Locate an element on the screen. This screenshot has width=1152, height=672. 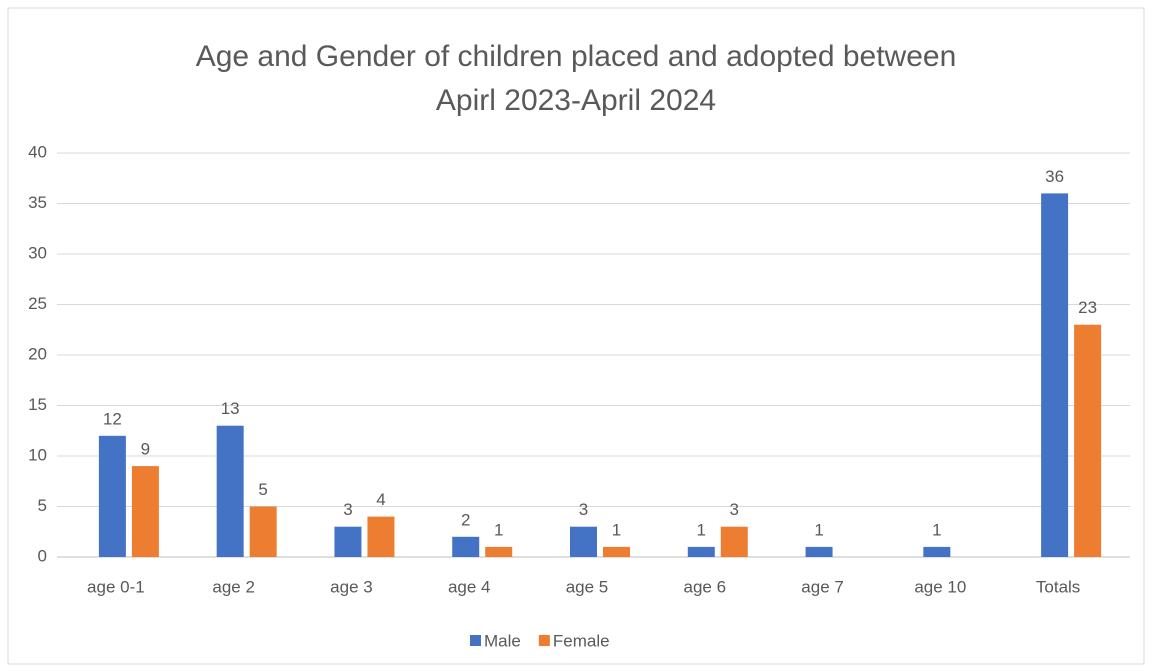
chart-title: Apirl 2023-April 2024 is located at coordinates (576, 100).